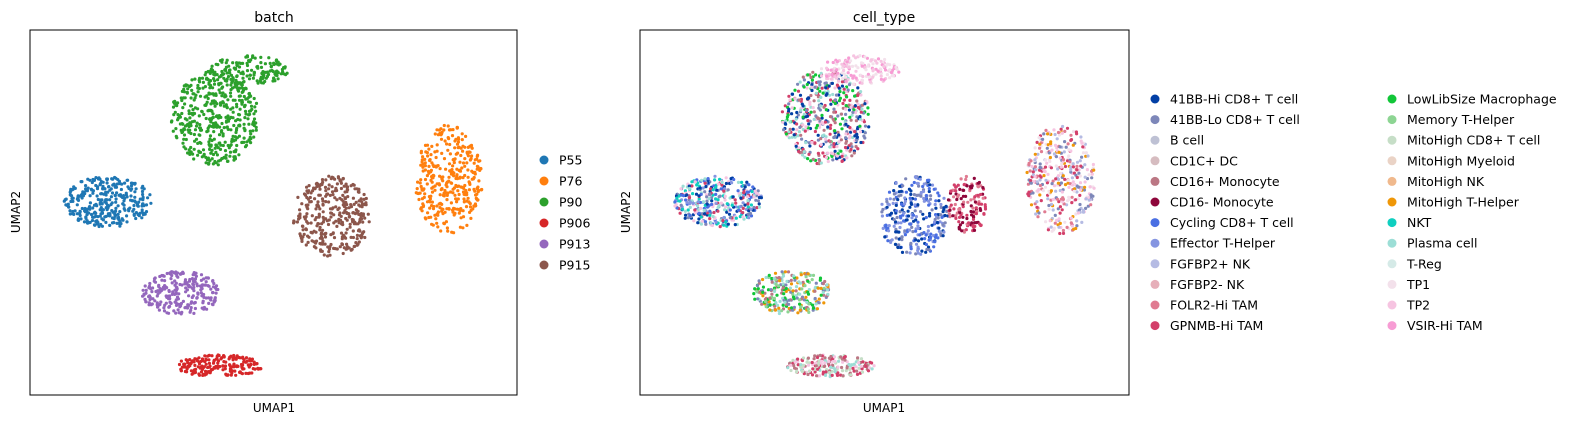 This screenshot has width=1582, height=429. Describe the element at coordinates (1232, 222) in the screenshot. I see `legend-label: Cycling CD8+ T cell` at that location.